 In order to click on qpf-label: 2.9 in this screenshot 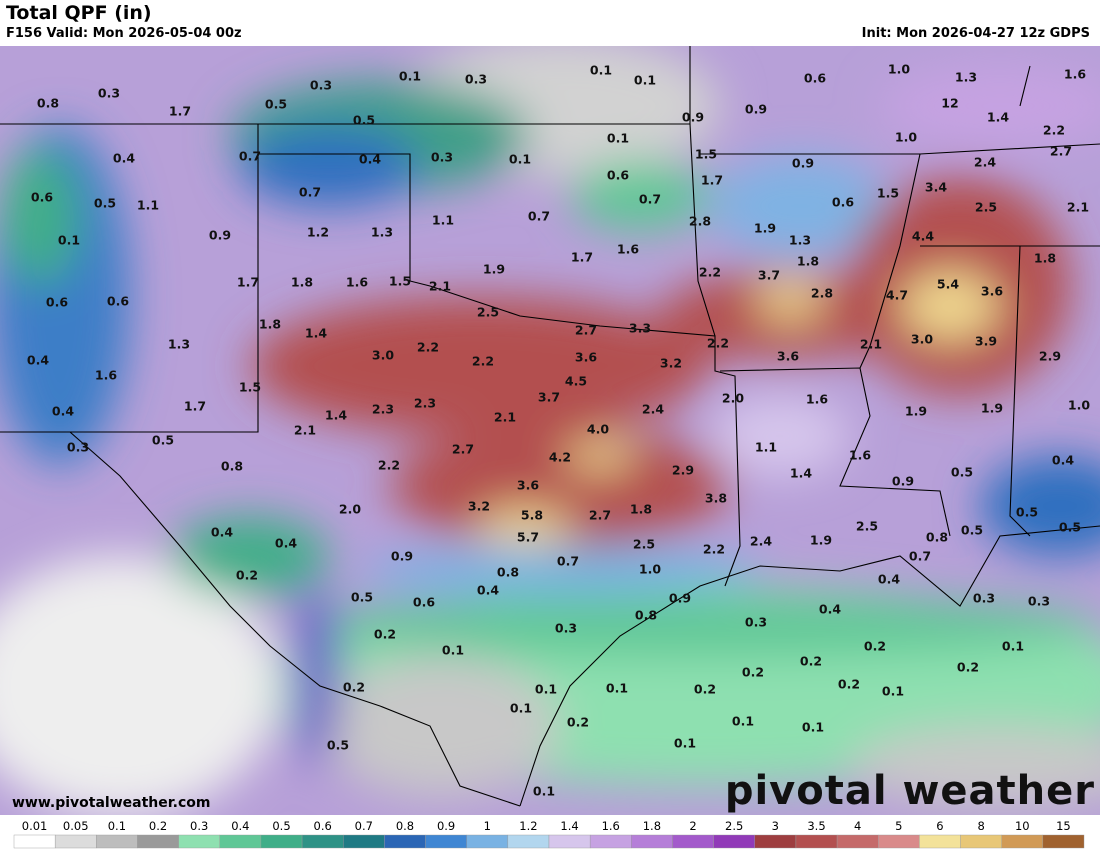, I will do `click(1050, 356)`.